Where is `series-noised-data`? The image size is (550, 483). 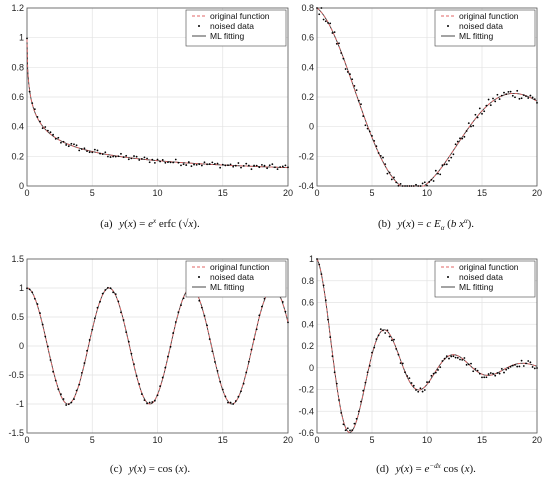
series-noised-data is located at coordinates (157, 104).